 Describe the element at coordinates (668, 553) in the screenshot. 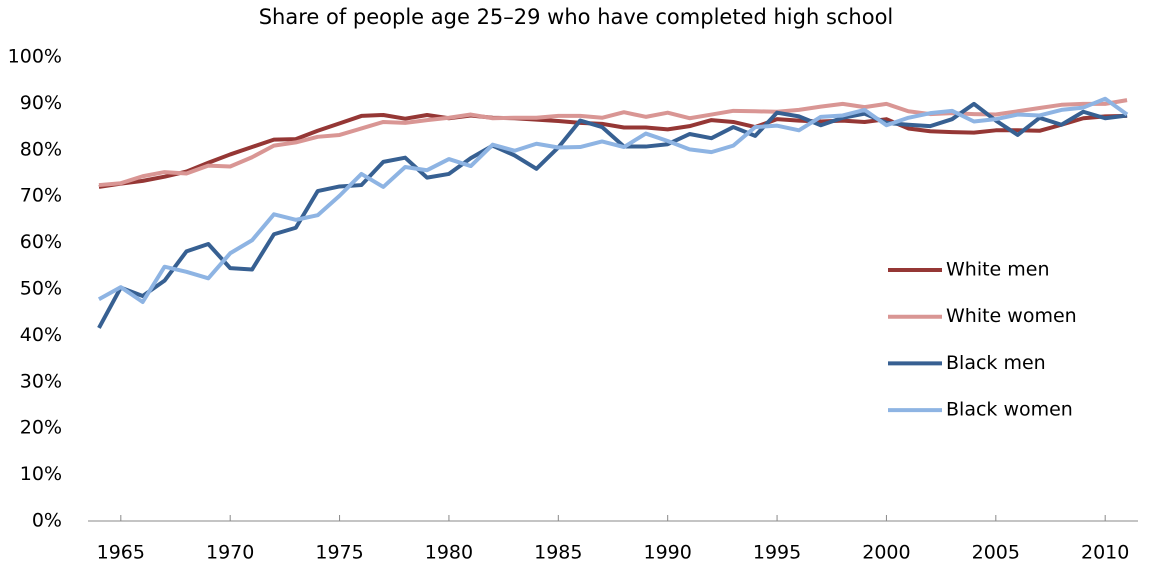

I see `x-tick-label: 1990` at that location.